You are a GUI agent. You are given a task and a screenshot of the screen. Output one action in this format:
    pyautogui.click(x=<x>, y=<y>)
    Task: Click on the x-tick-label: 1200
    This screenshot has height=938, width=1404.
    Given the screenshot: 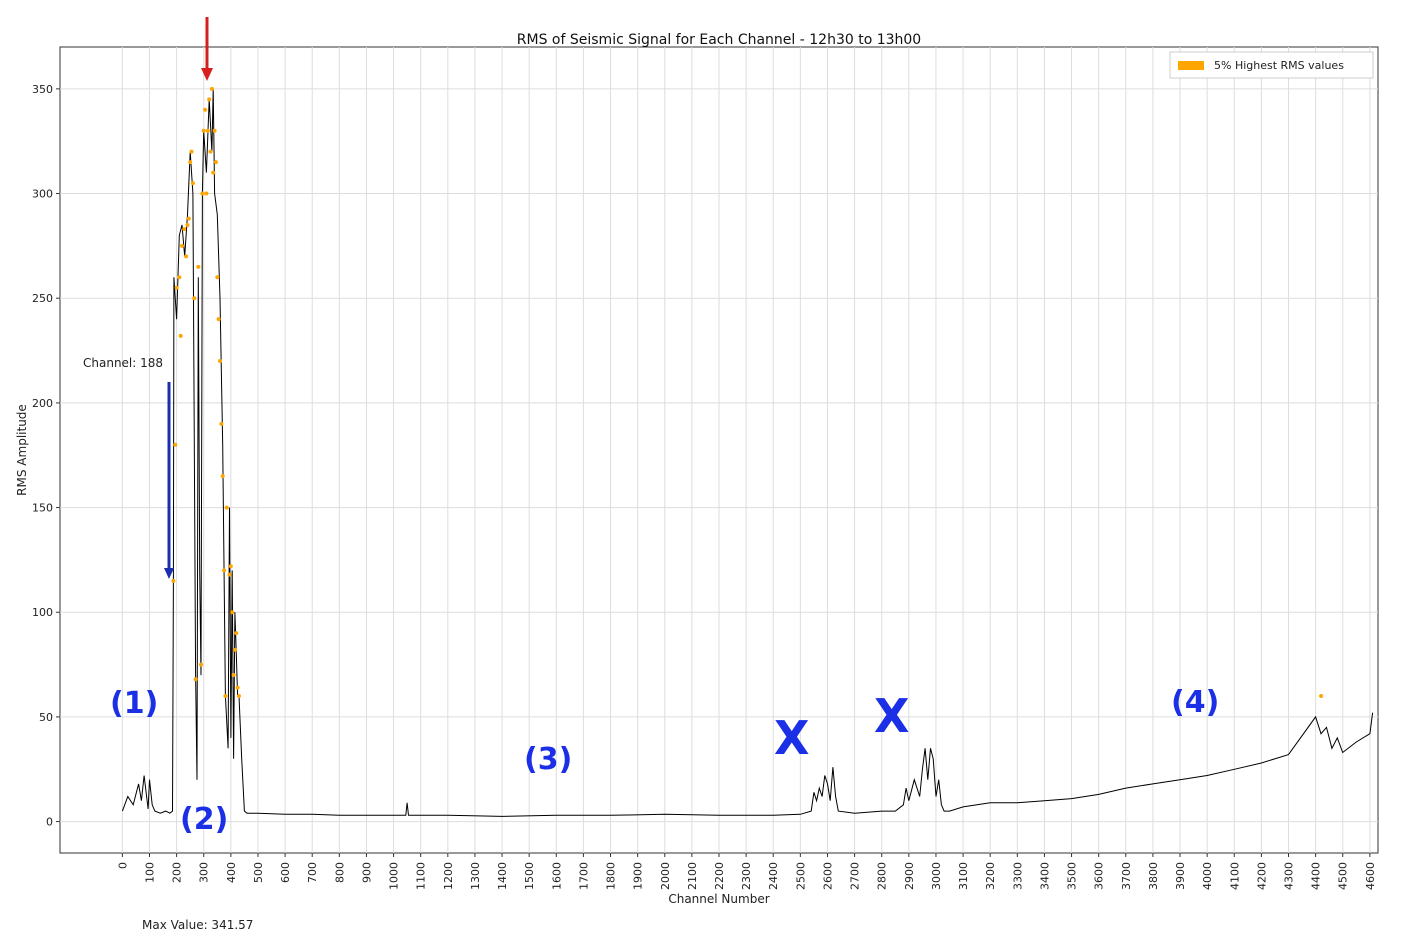 What is the action you would take?
    pyautogui.click(x=448, y=876)
    